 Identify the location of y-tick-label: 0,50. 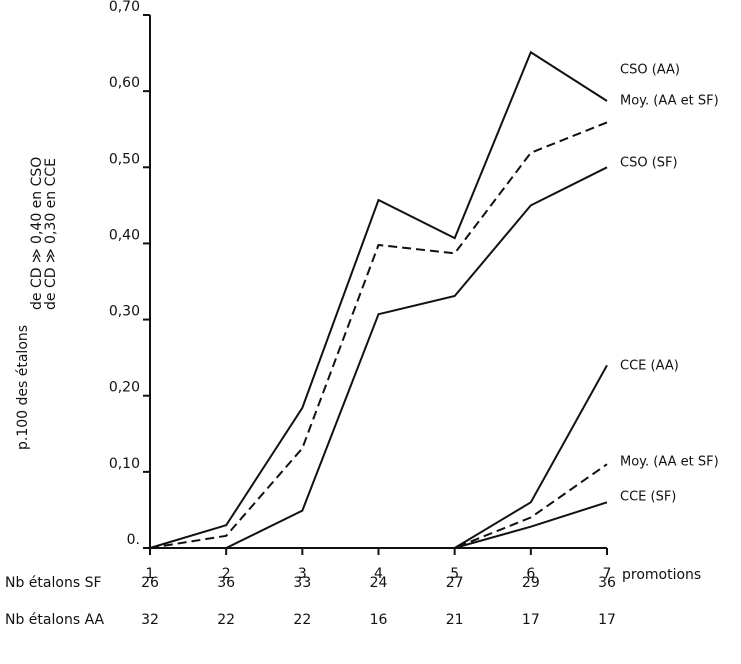
(124, 159).